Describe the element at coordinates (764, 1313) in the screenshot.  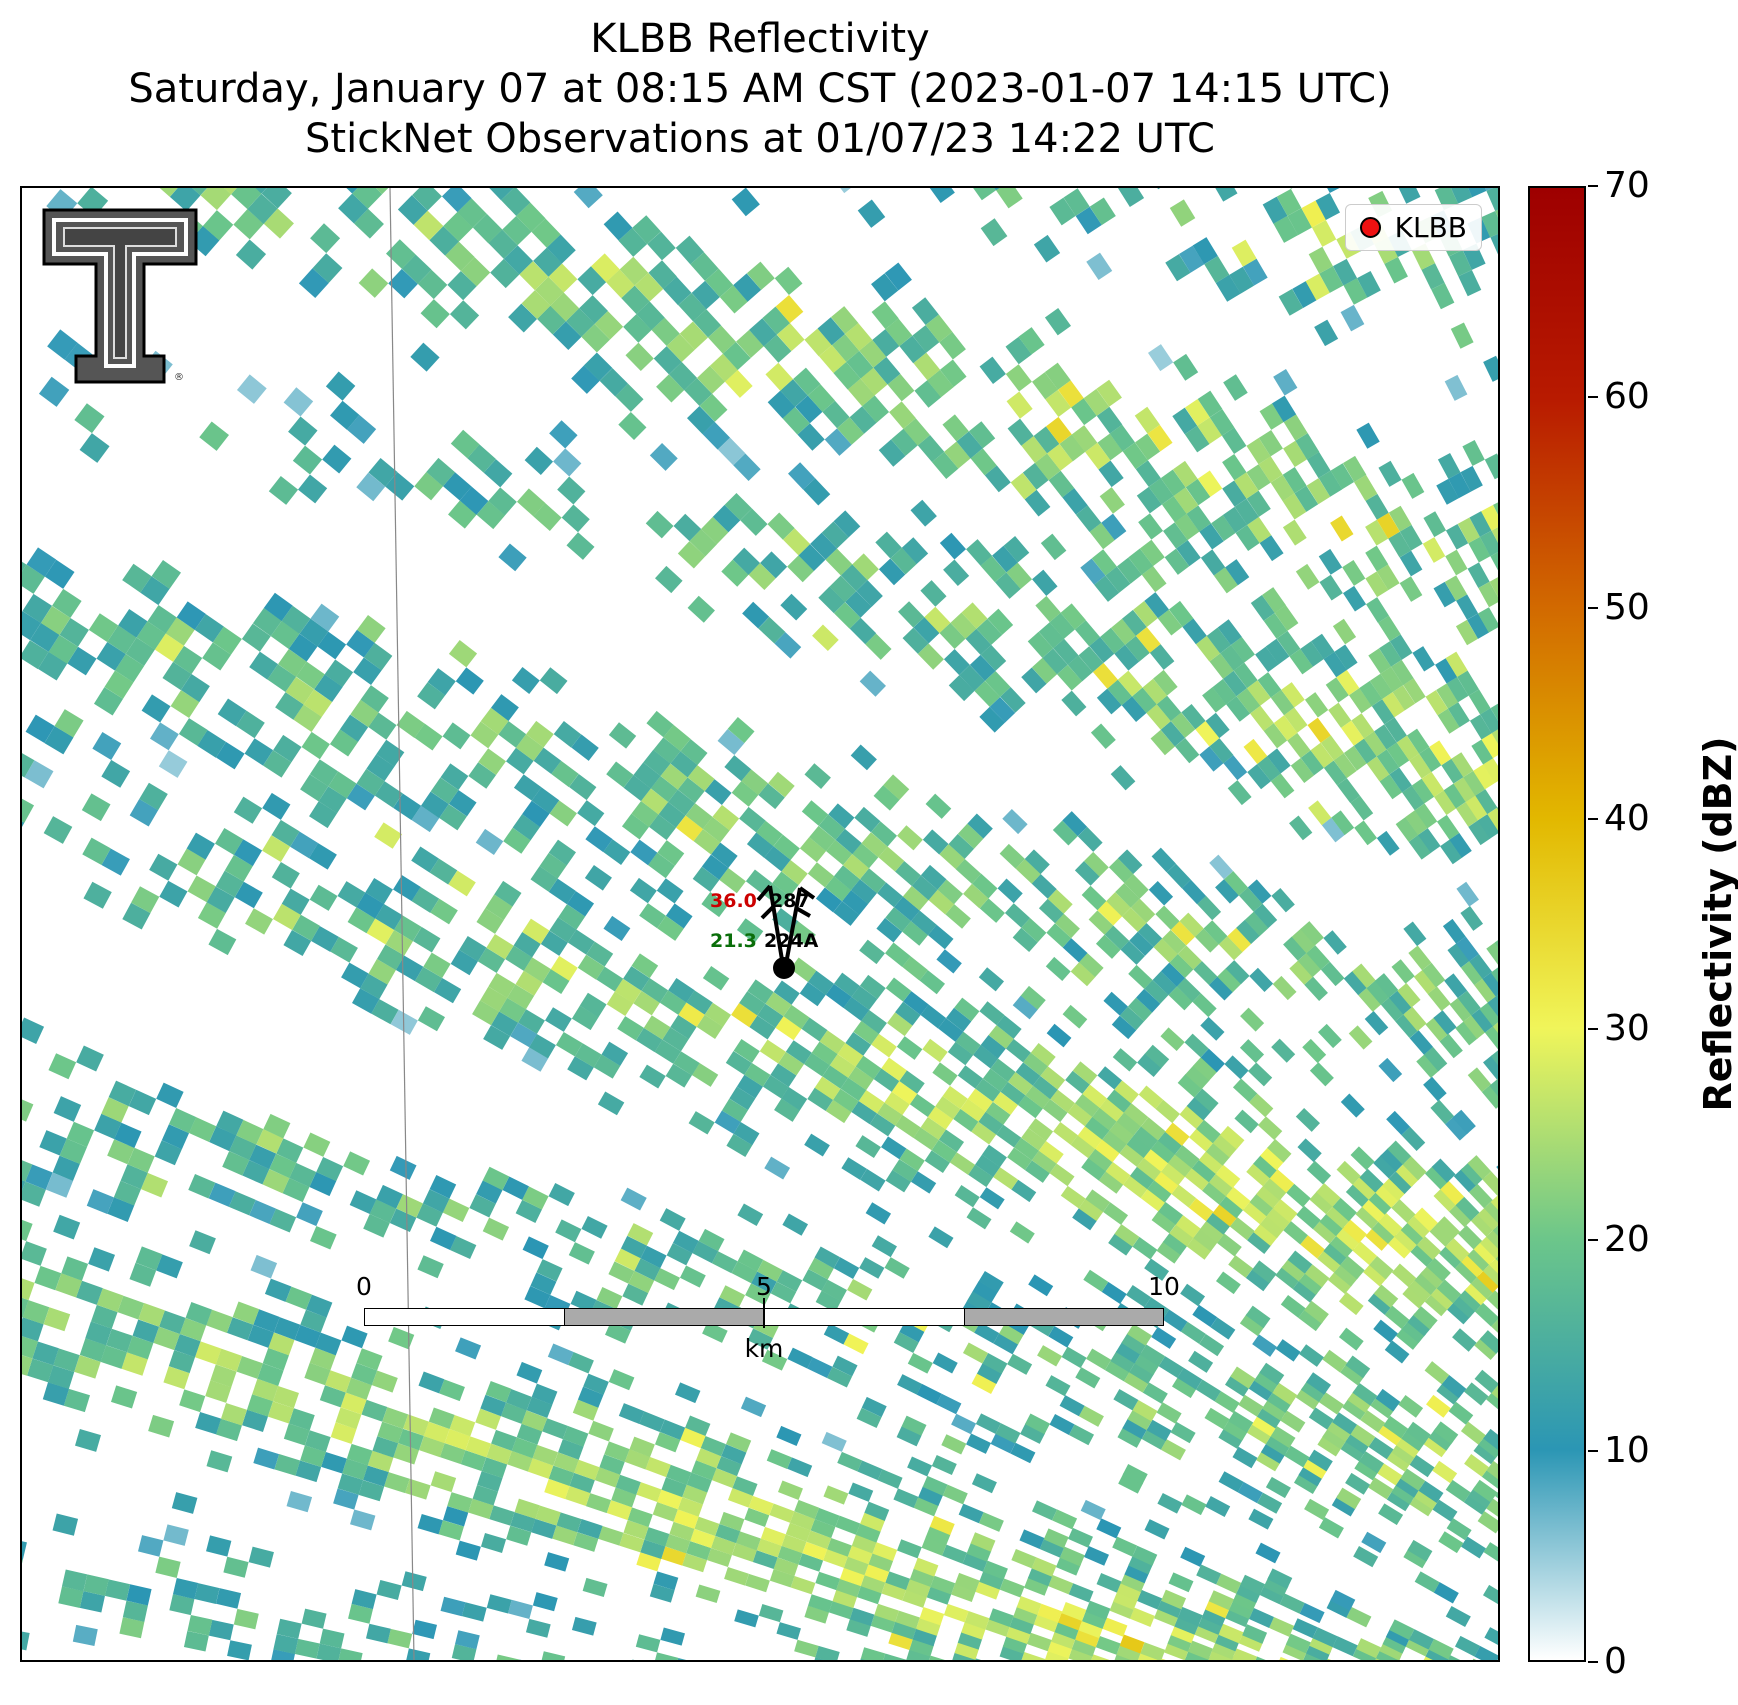
I see `scale-center-tick` at that location.